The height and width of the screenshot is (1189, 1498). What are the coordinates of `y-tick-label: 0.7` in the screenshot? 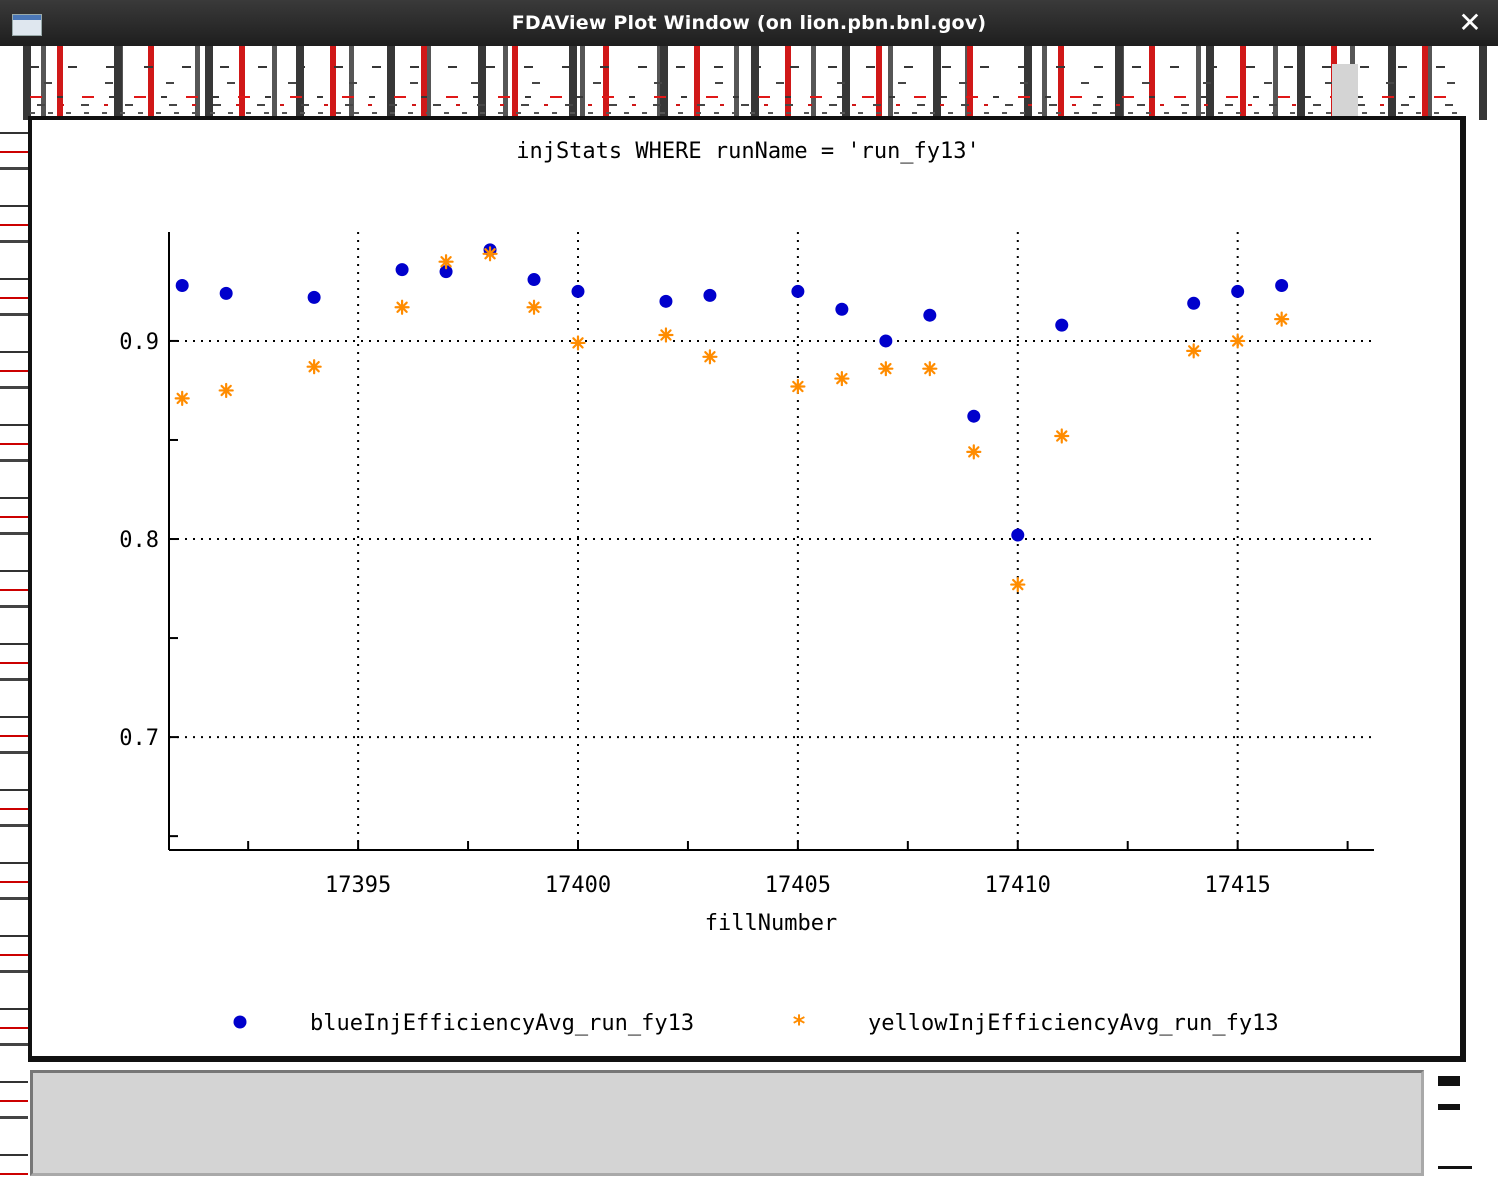 It's located at (139, 738).